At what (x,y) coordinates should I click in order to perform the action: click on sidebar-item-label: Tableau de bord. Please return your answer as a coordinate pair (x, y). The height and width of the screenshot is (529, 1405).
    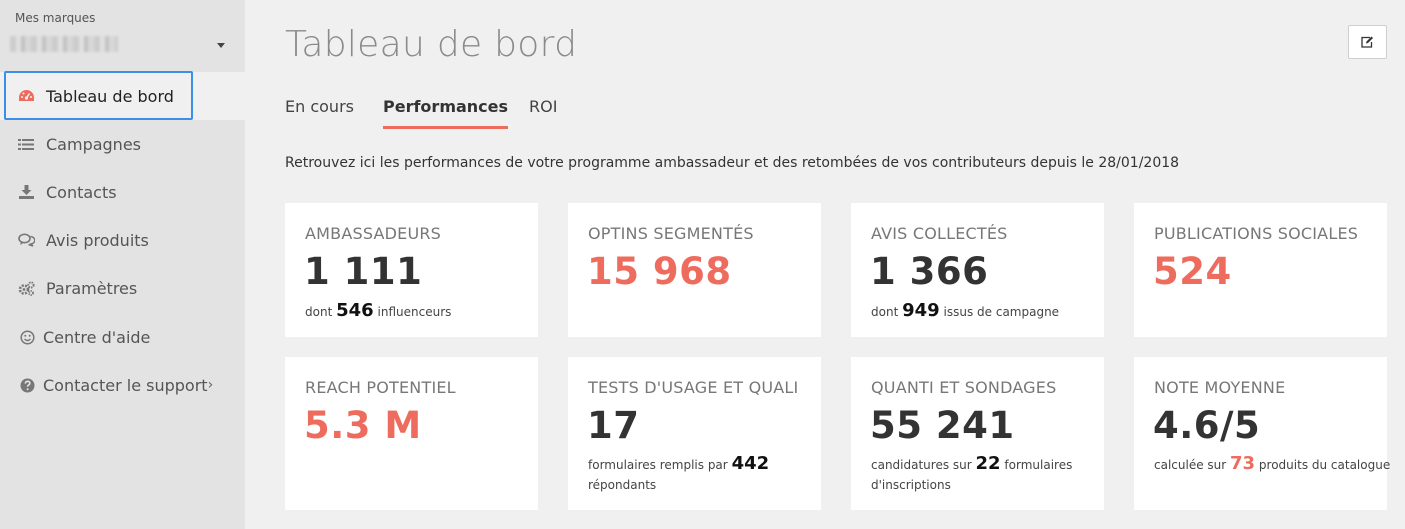
    Looking at the image, I should click on (110, 96).